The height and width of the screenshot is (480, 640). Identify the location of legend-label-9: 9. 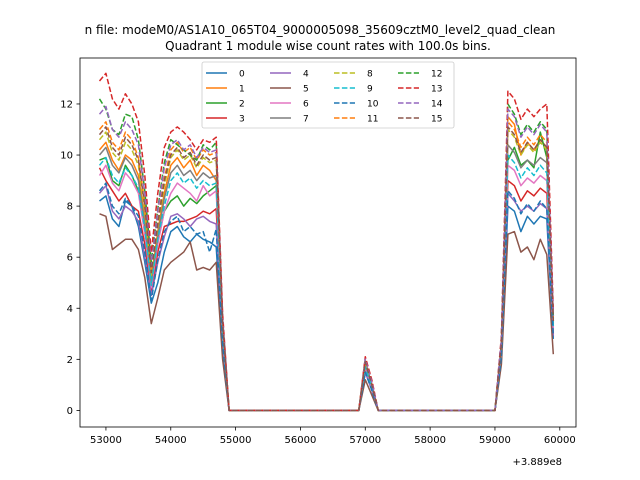
(370, 90).